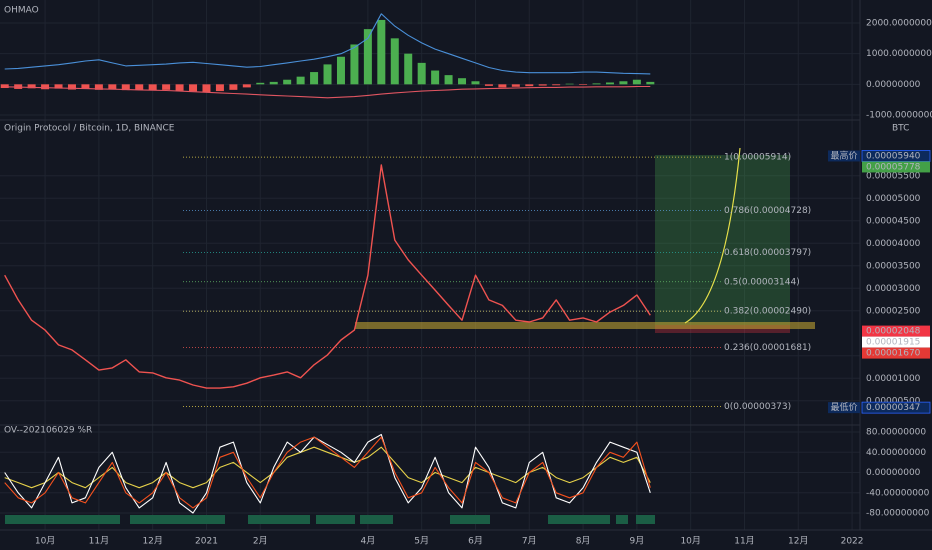 The width and height of the screenshot is (932, 550). I want to click on y-tick-label: 40.00000000, so click(896, 453).